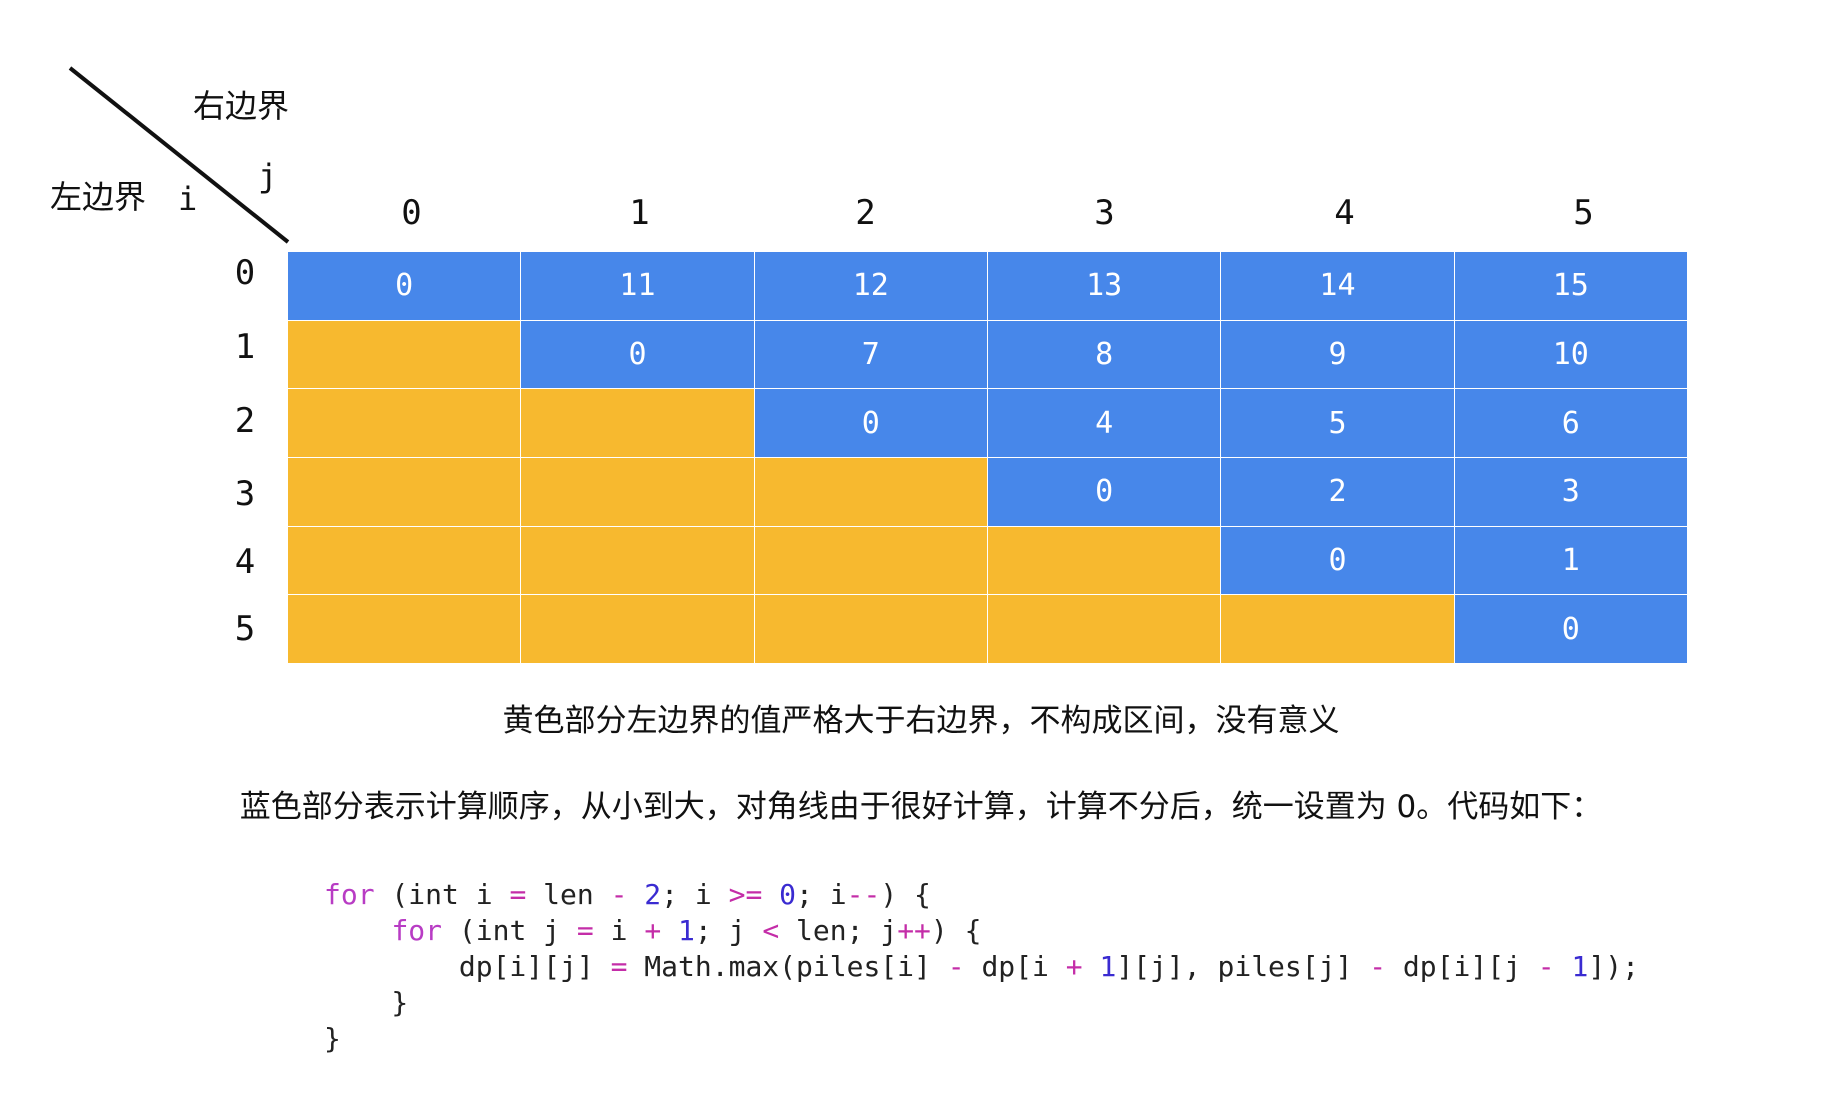  Describe the element at coordinates (241, 106) in the screenshot. I see `right-boundary-label: 右边界` at that location.